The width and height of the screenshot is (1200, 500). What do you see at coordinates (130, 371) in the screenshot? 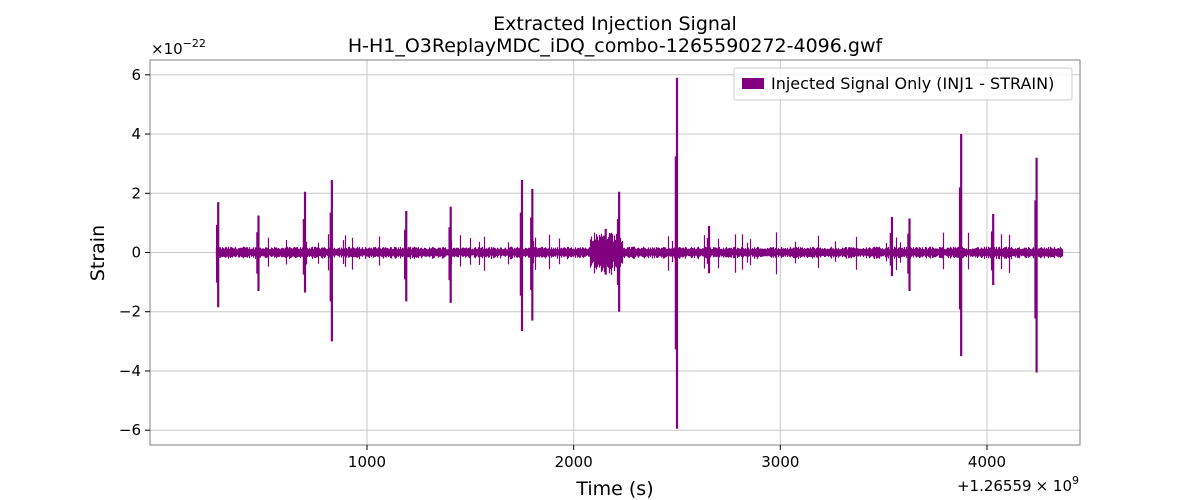
I see `y-tick-label: −4` at bounding box center [130, 371].